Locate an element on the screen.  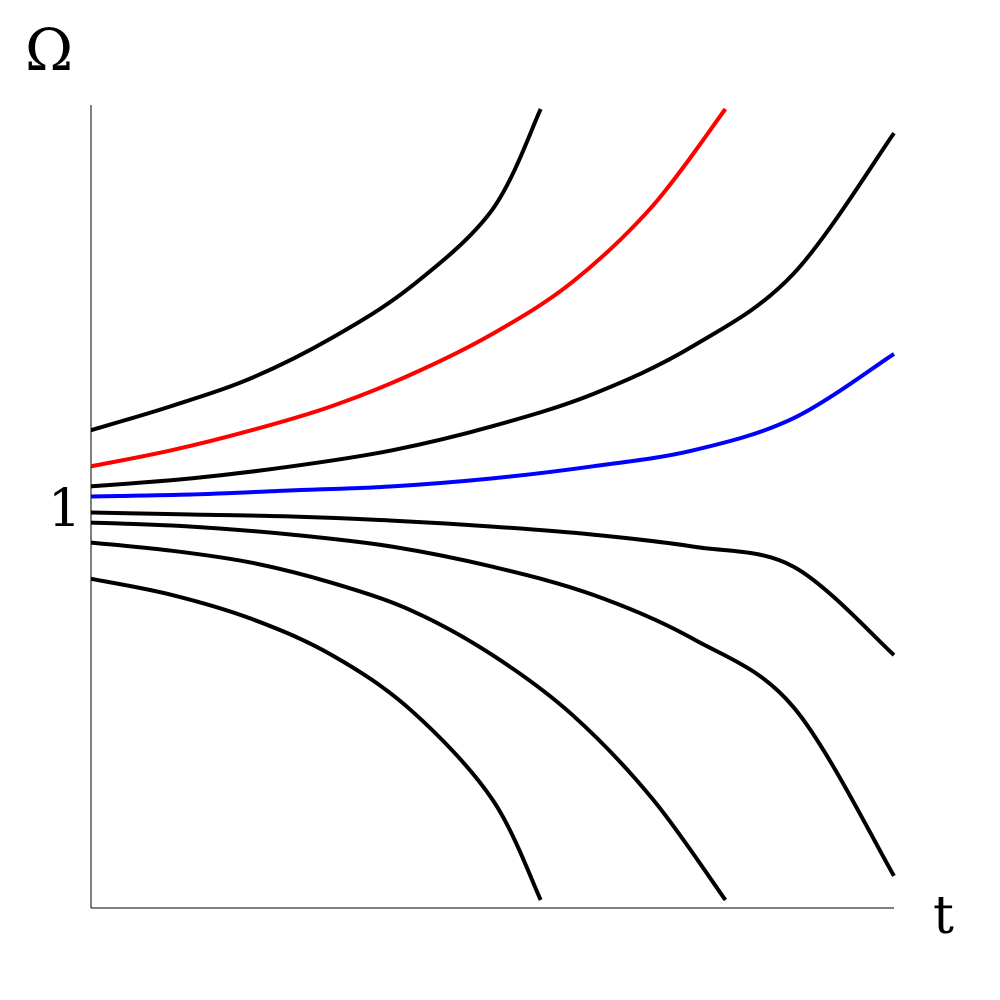
x-axis-label: t is located at coordinates (943, 916).